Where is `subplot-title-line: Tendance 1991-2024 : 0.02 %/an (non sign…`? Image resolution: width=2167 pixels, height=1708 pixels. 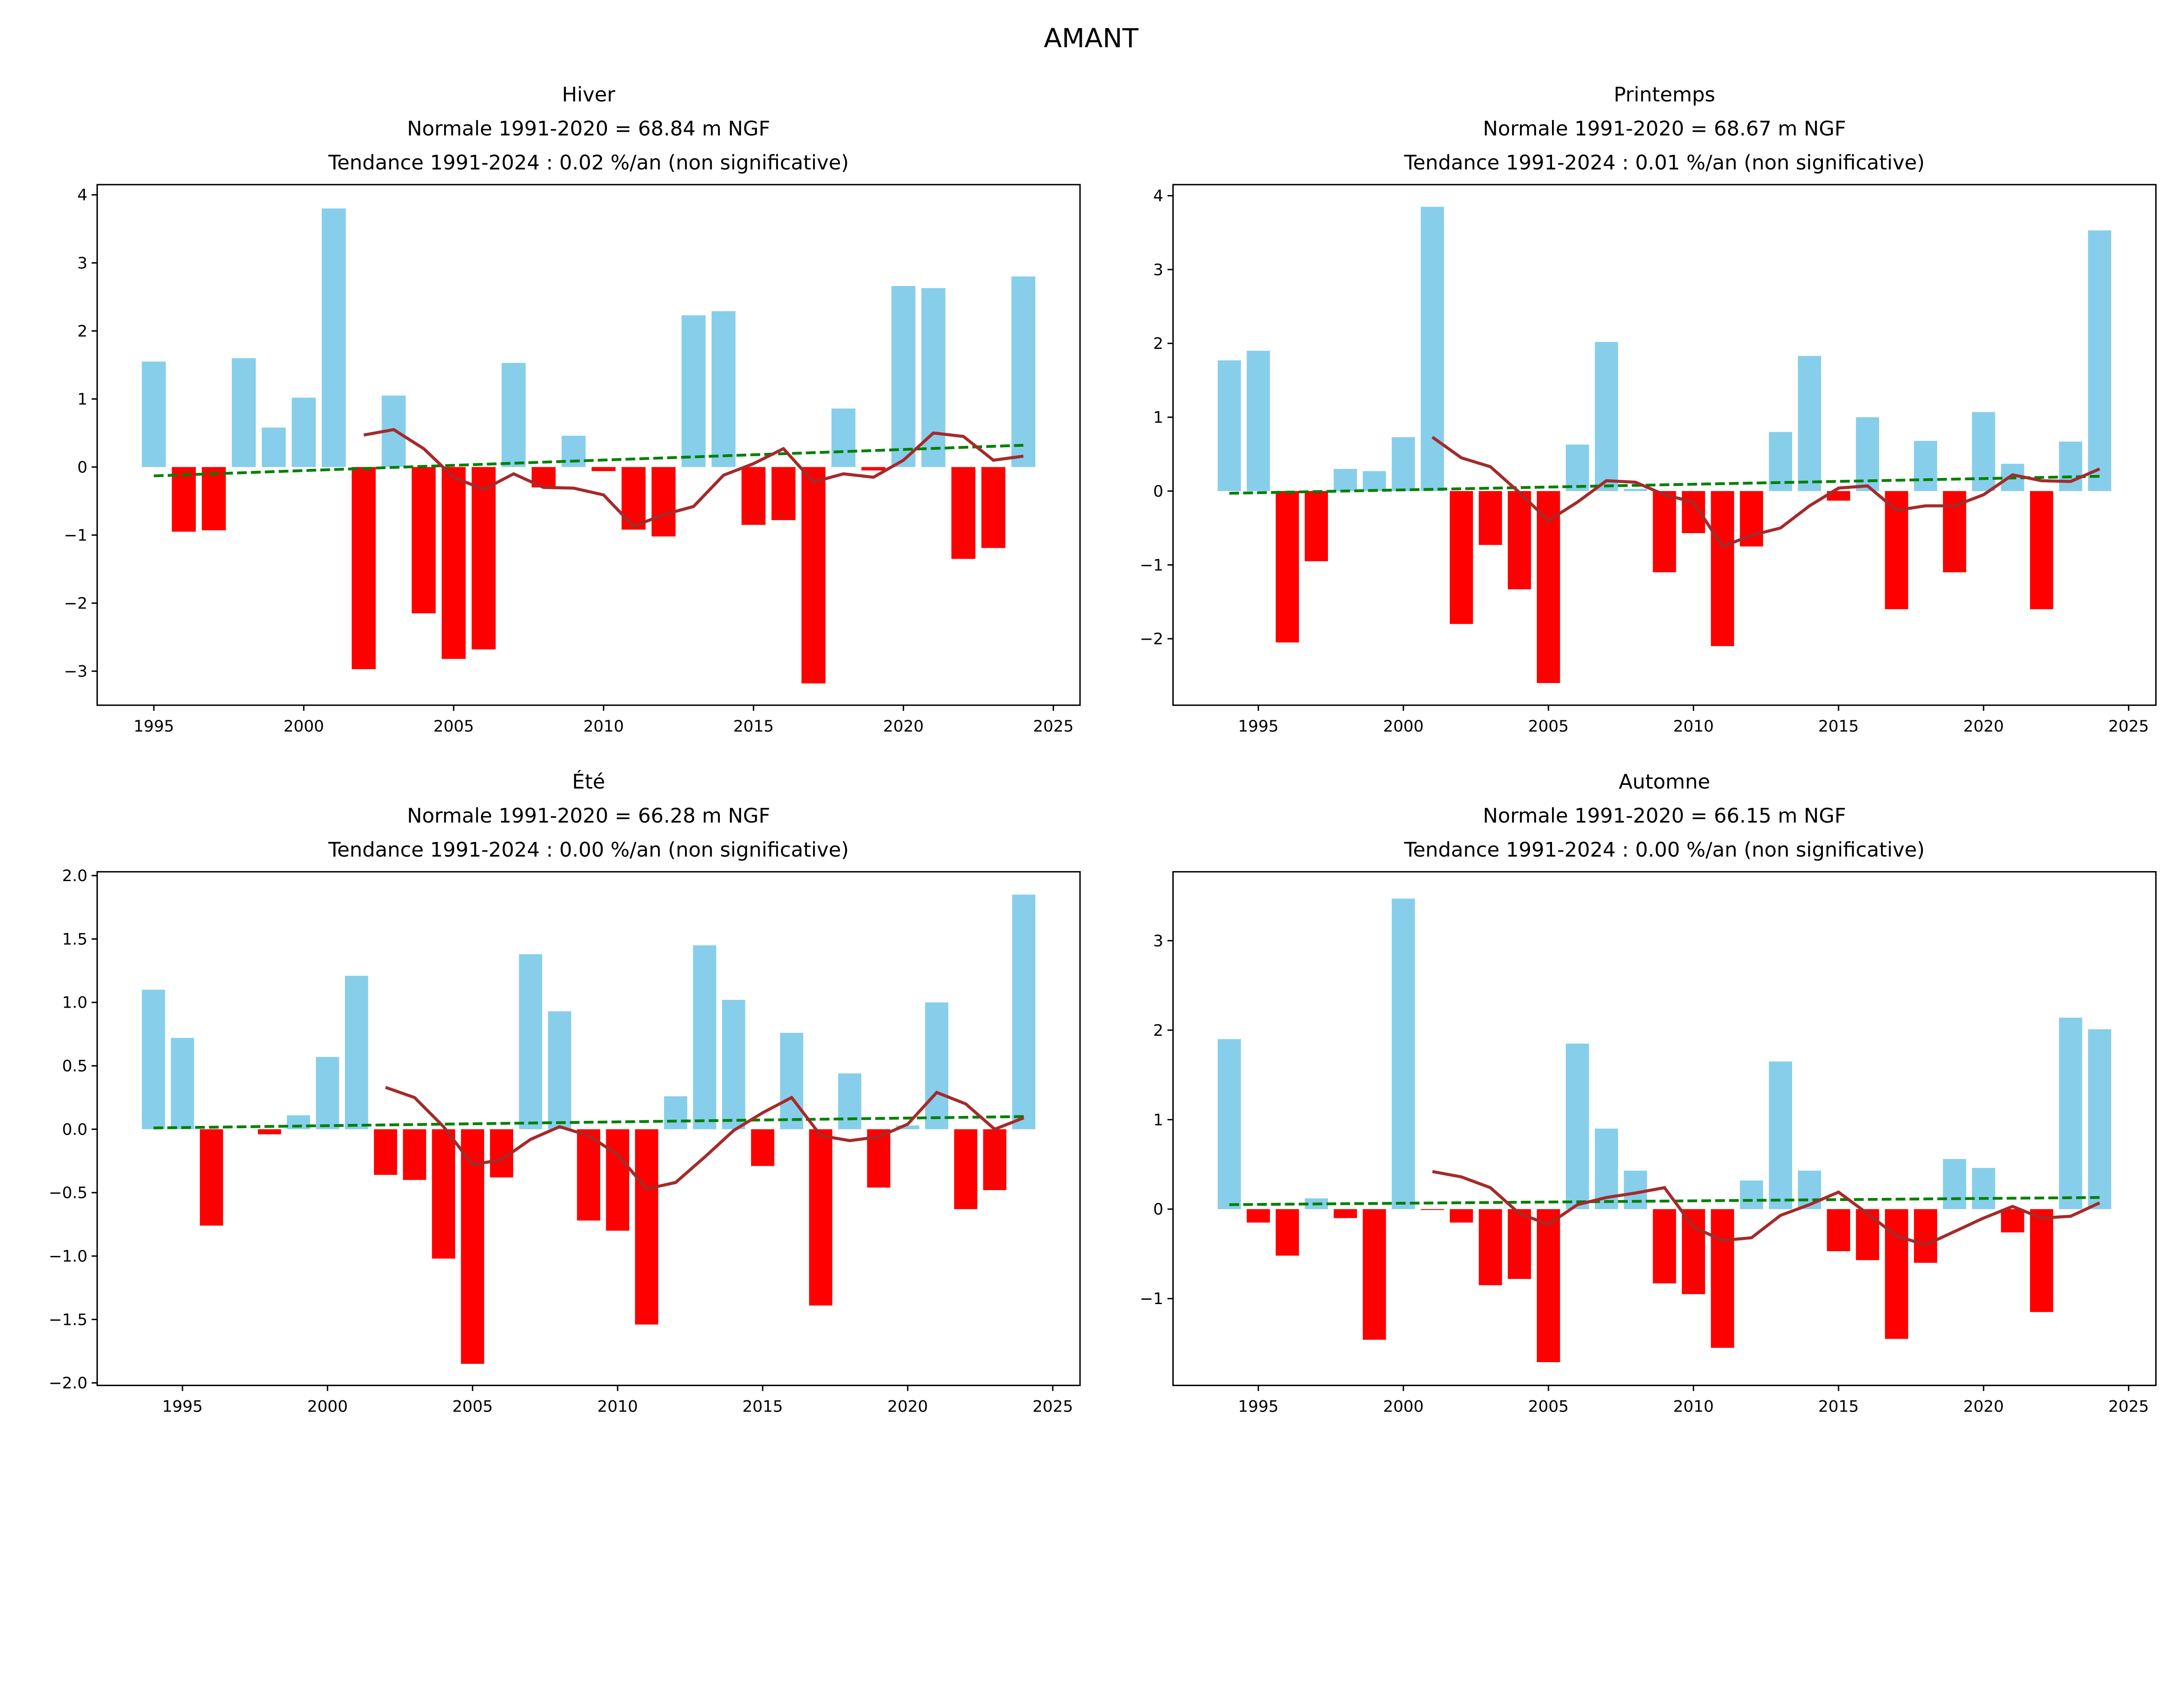 subplot-title-line: Tendance 1991-2024 : 0.02 %/an (non sign… is located at coordinates (588, 163).